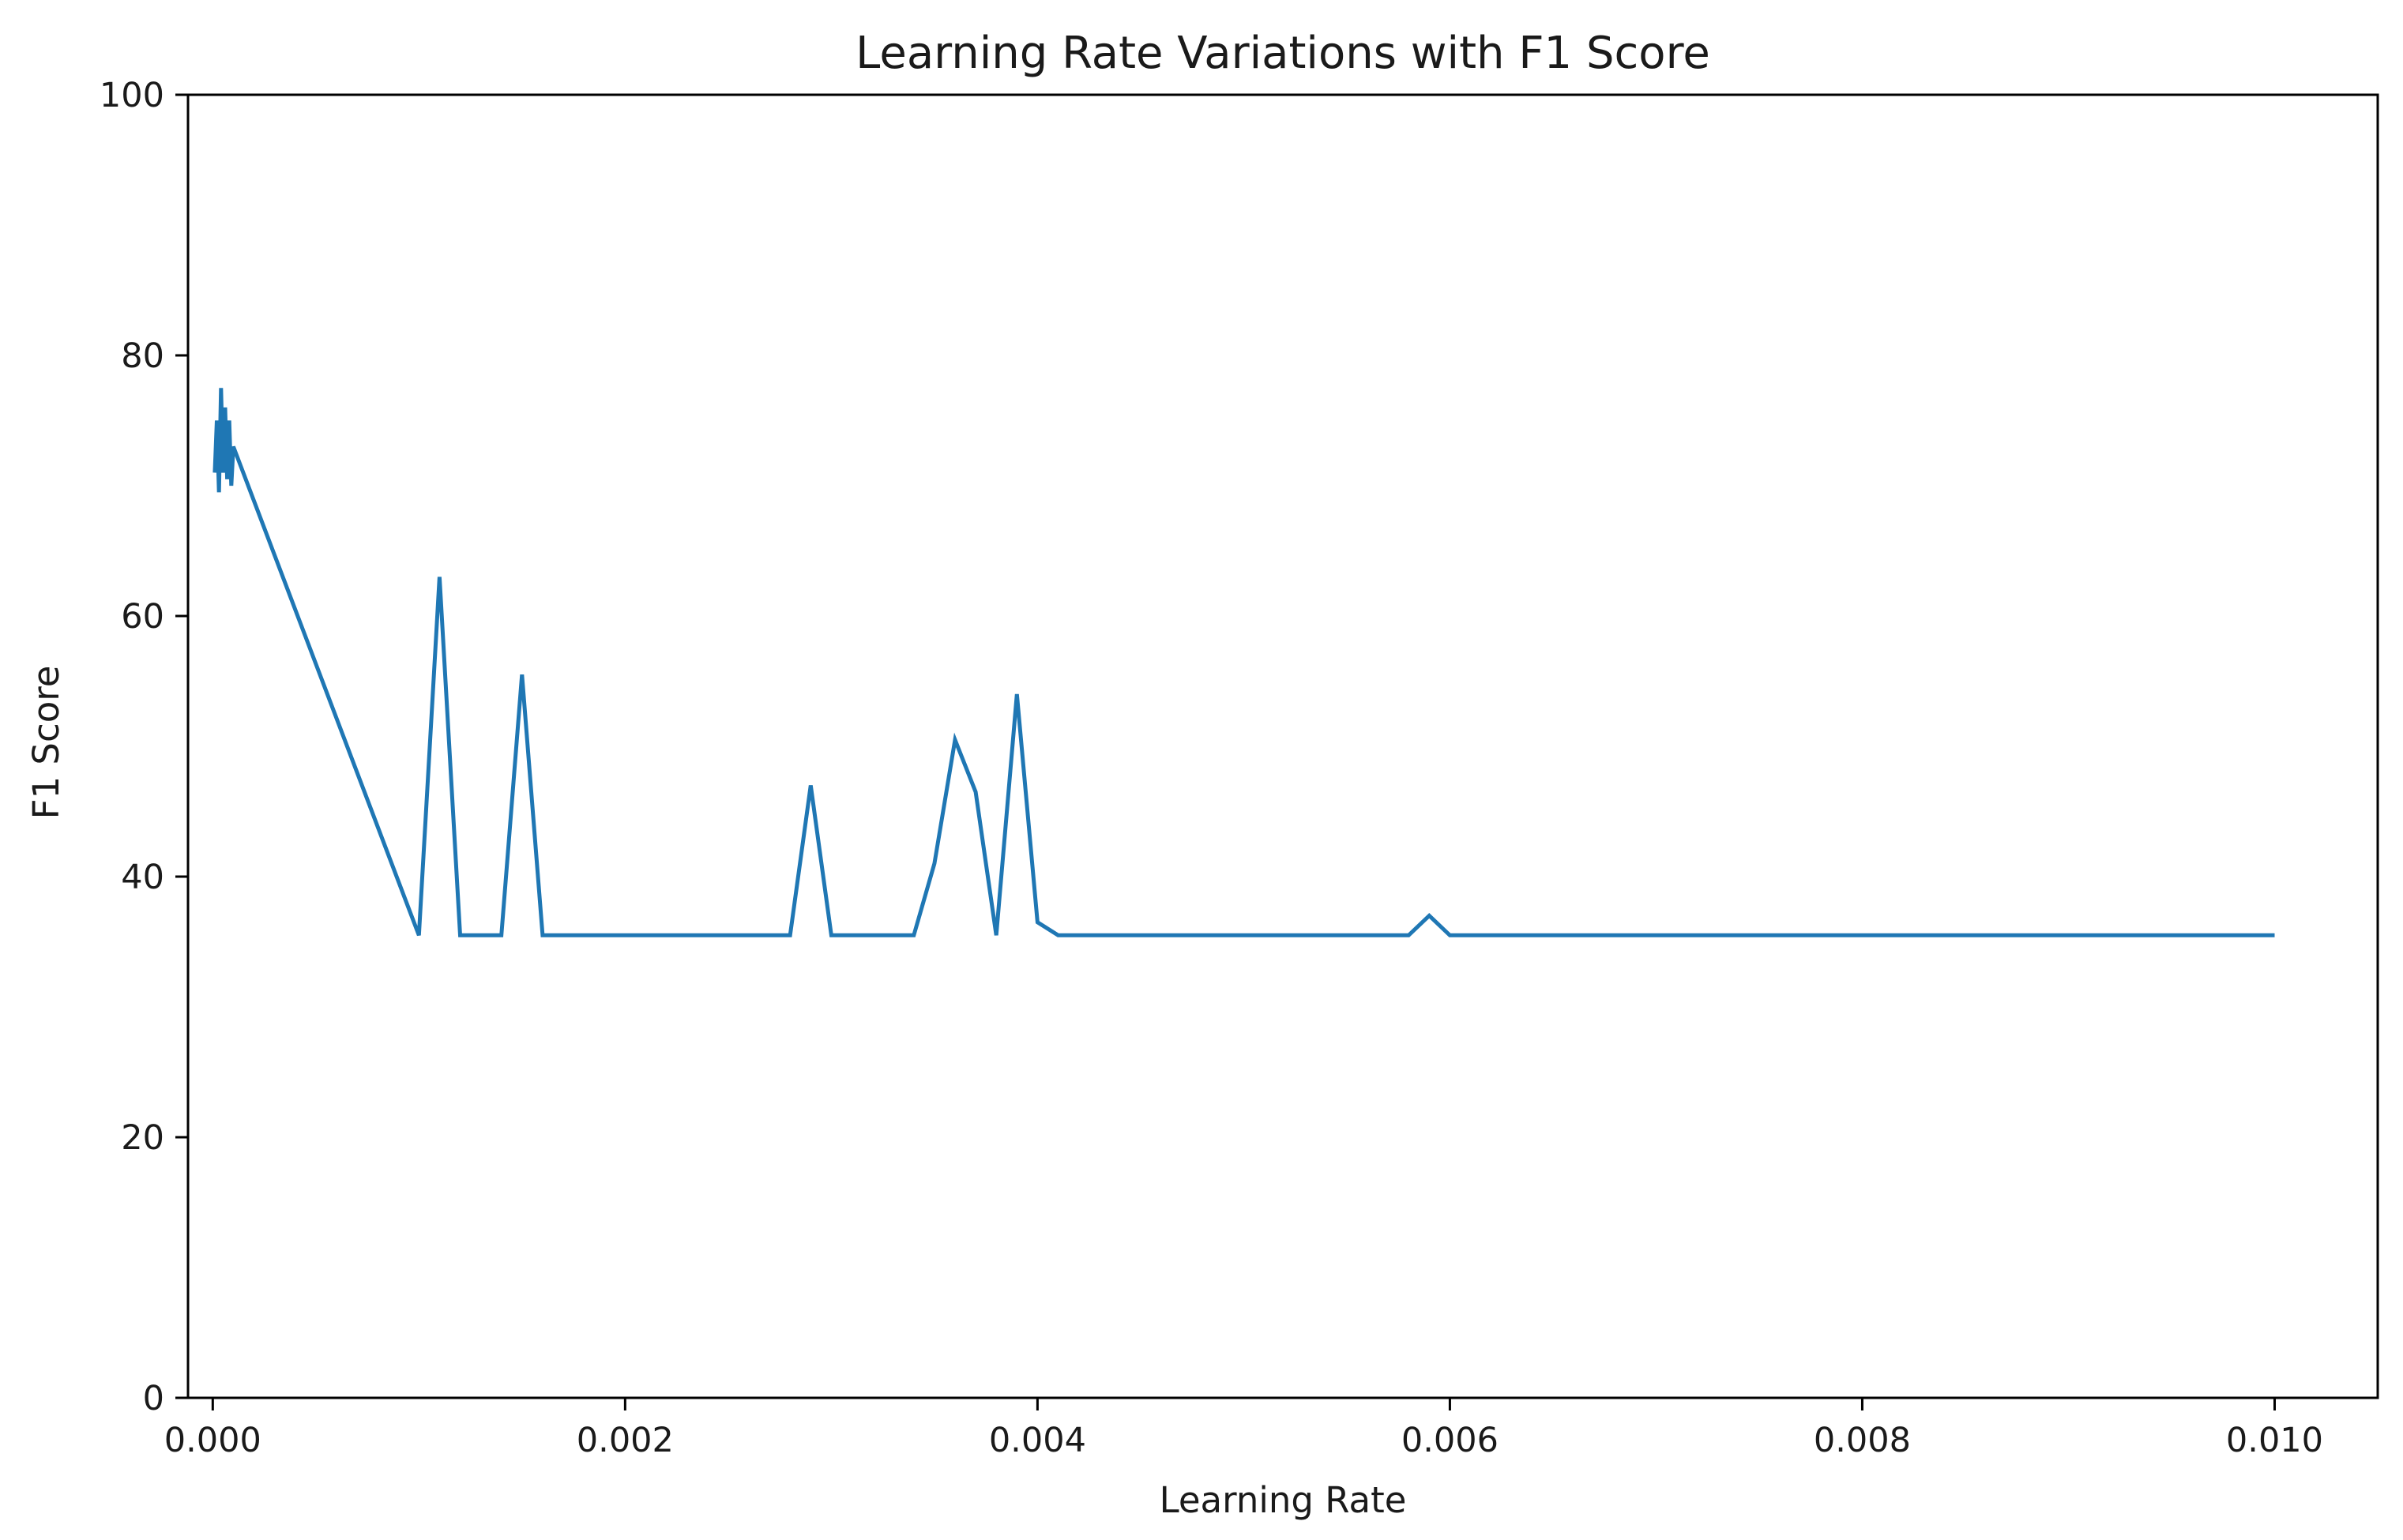 This screenshot has width=2403, height=1540. Describe the element at coordinates (1450, 1440) in the screenshot. I see `x-tick-label: 0.006` at that location.